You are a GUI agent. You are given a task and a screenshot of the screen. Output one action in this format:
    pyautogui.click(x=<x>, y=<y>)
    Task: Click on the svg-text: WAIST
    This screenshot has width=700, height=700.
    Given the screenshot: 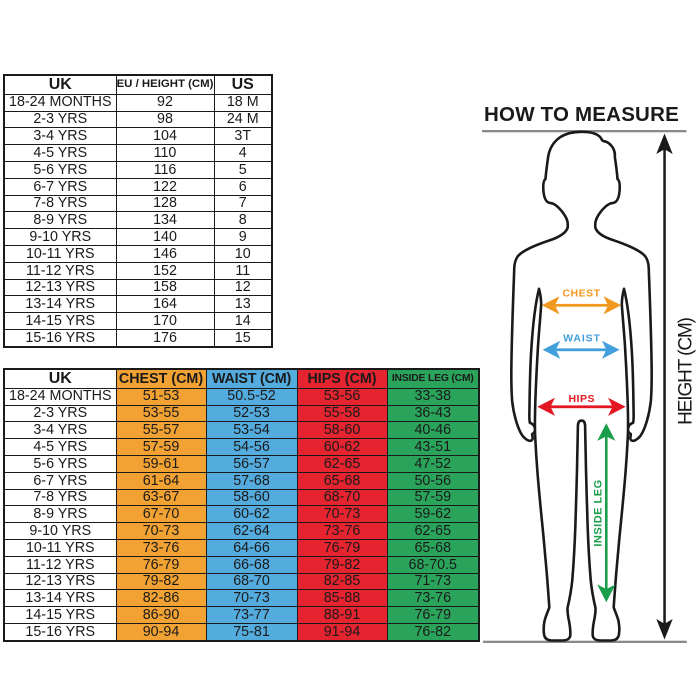 What is the action you would take?
    pyautogui.click(x=582, y=339)
    